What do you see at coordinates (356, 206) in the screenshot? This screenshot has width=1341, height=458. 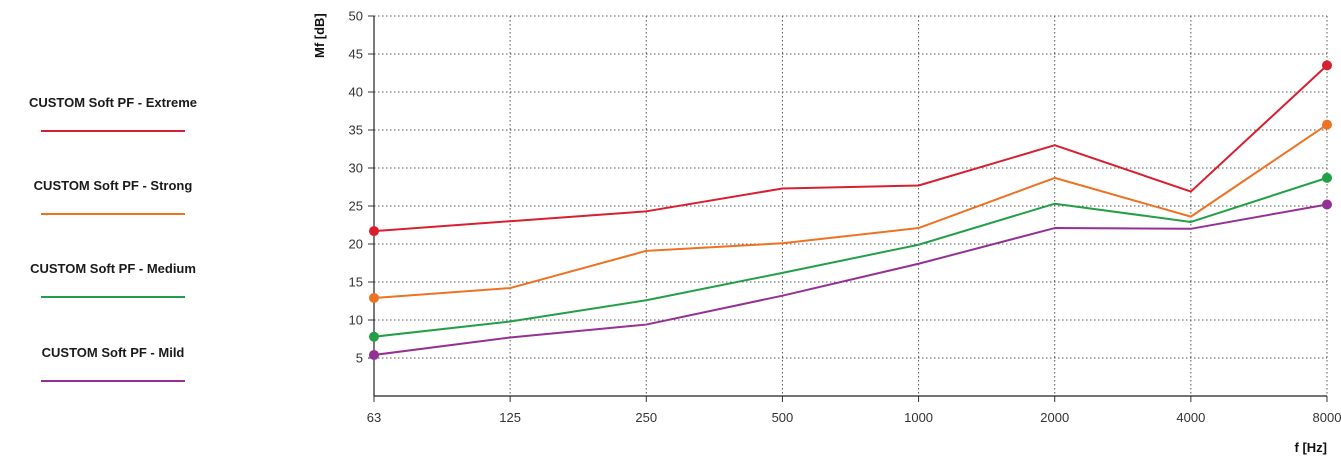 I see `y-tick-label: 25` at bounding box center [356, 206].